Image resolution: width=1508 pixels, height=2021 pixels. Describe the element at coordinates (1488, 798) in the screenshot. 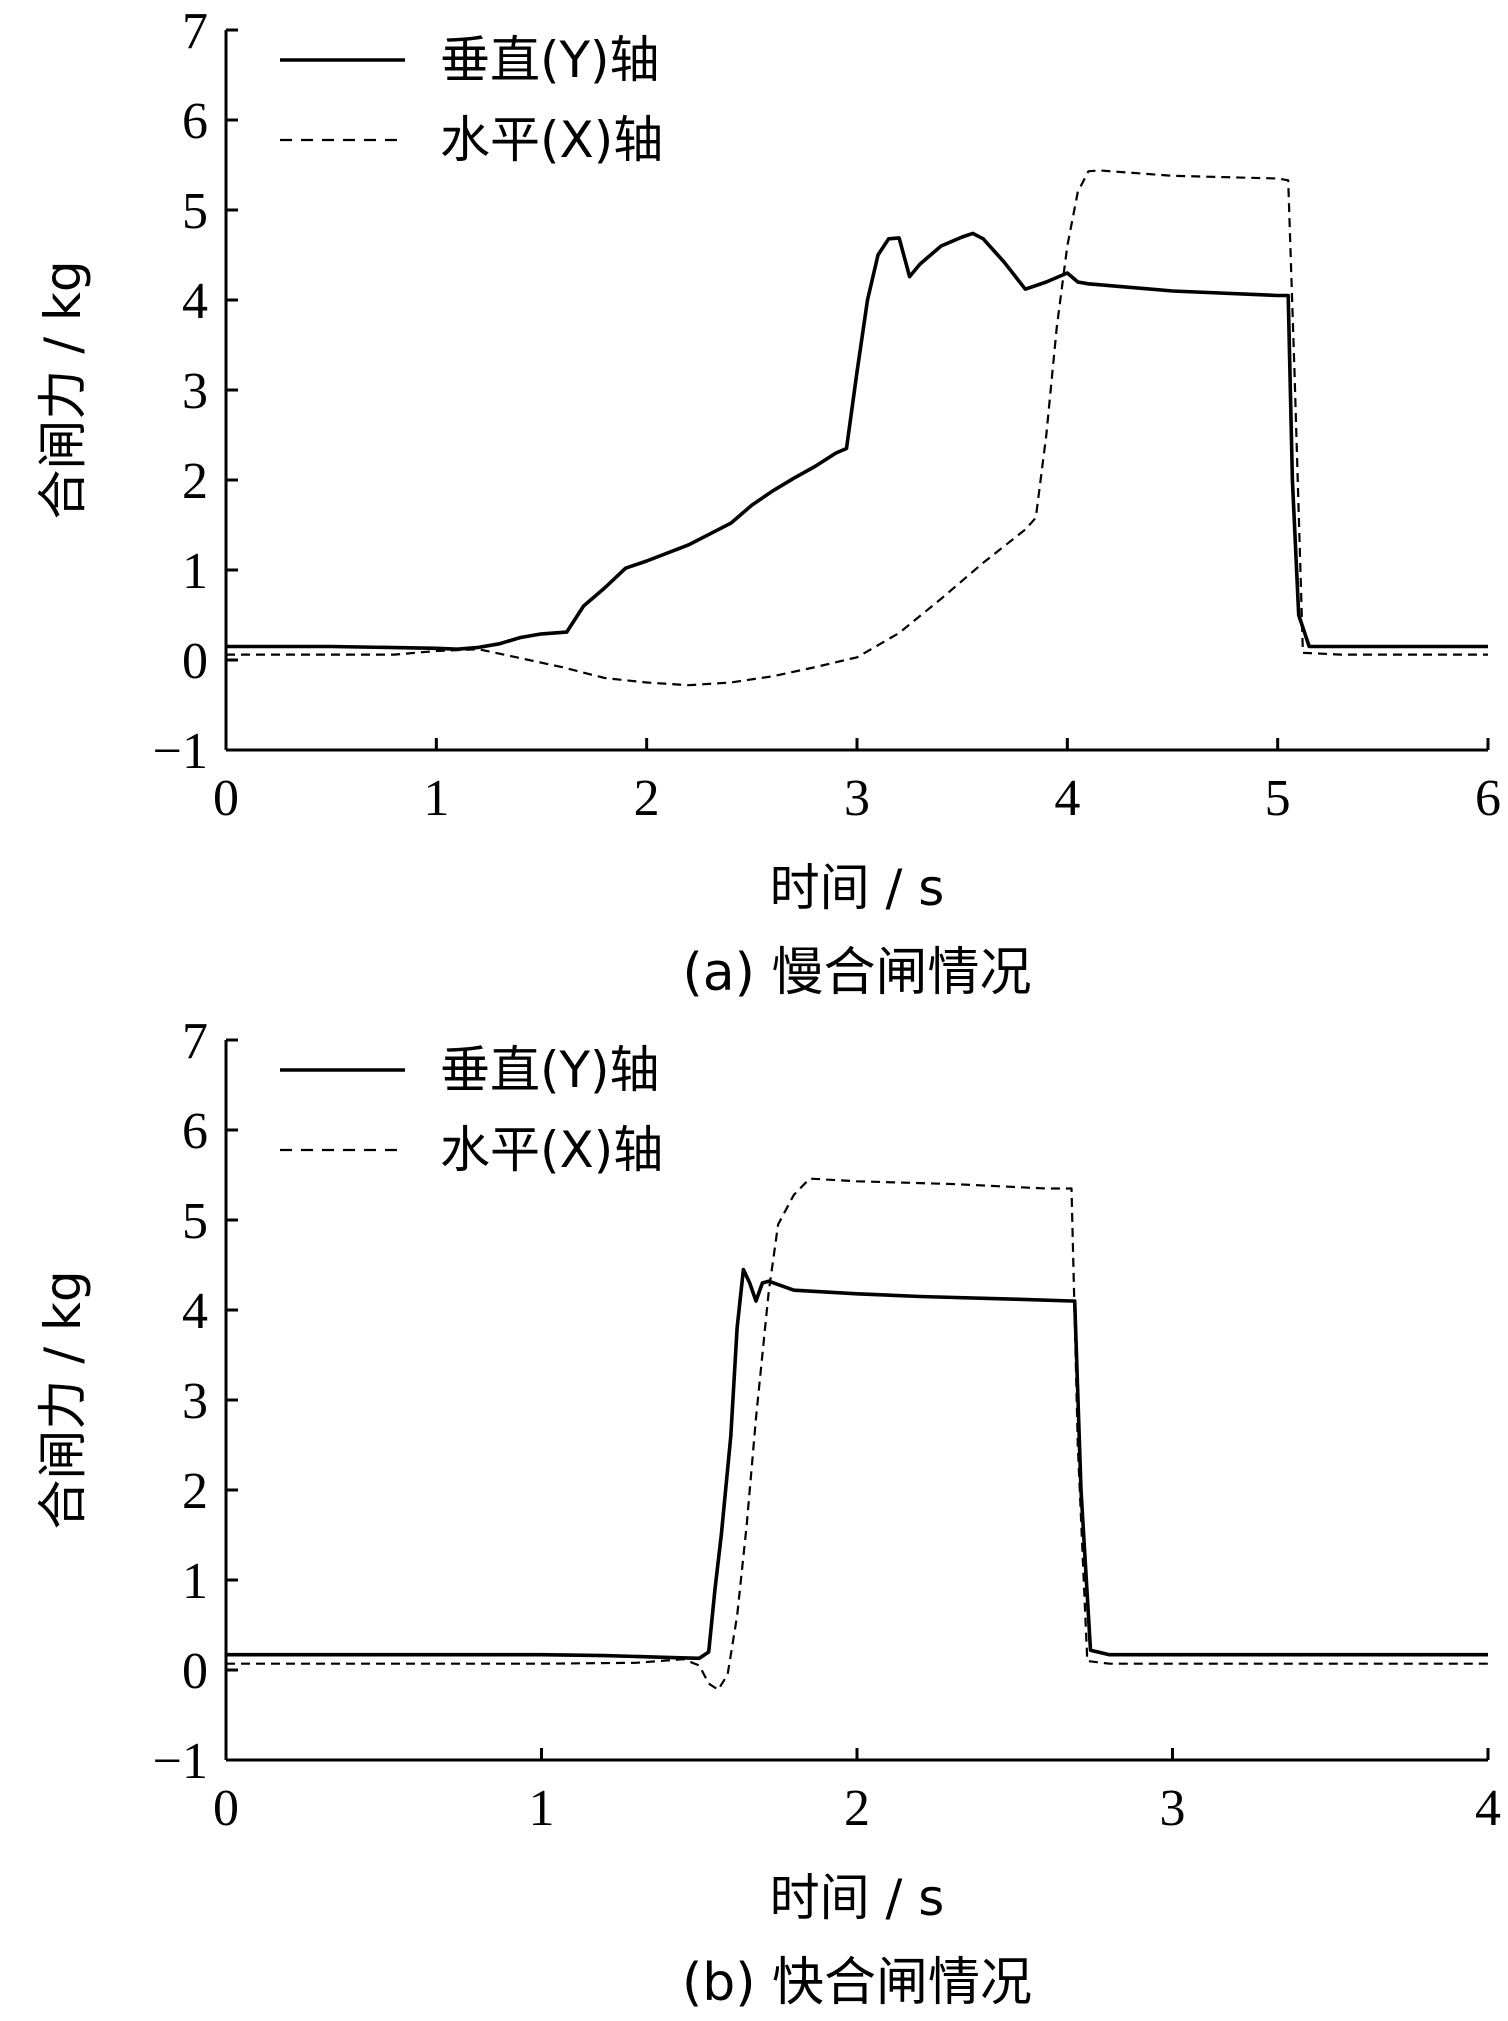

I see `x-tick-label: 6` at that location.